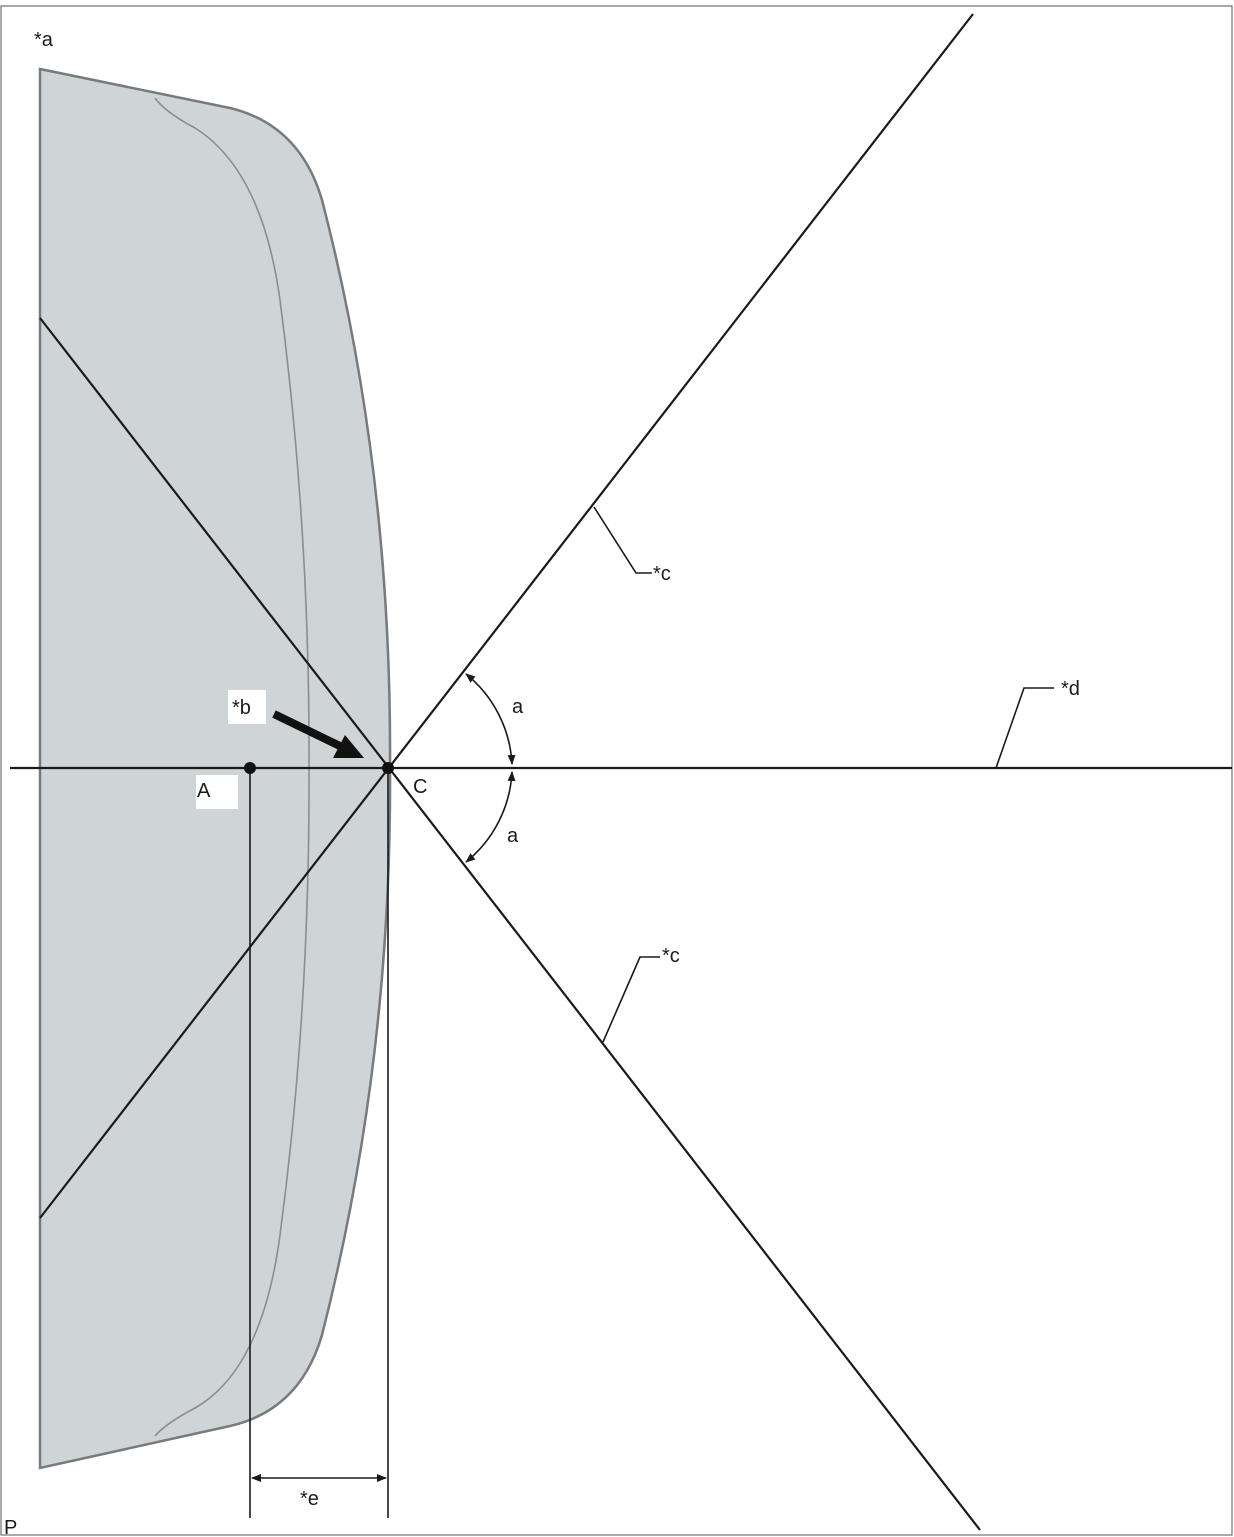  I want to click on contact-arrow-shaft, so click(309, 731).